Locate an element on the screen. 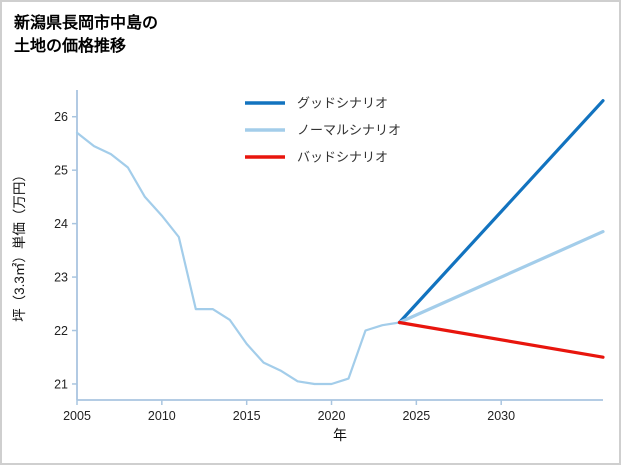 Image resolution: width=621 pixels, height=465 pixels. y-tick-label-23: 23 is located at coordinates (61, 278).